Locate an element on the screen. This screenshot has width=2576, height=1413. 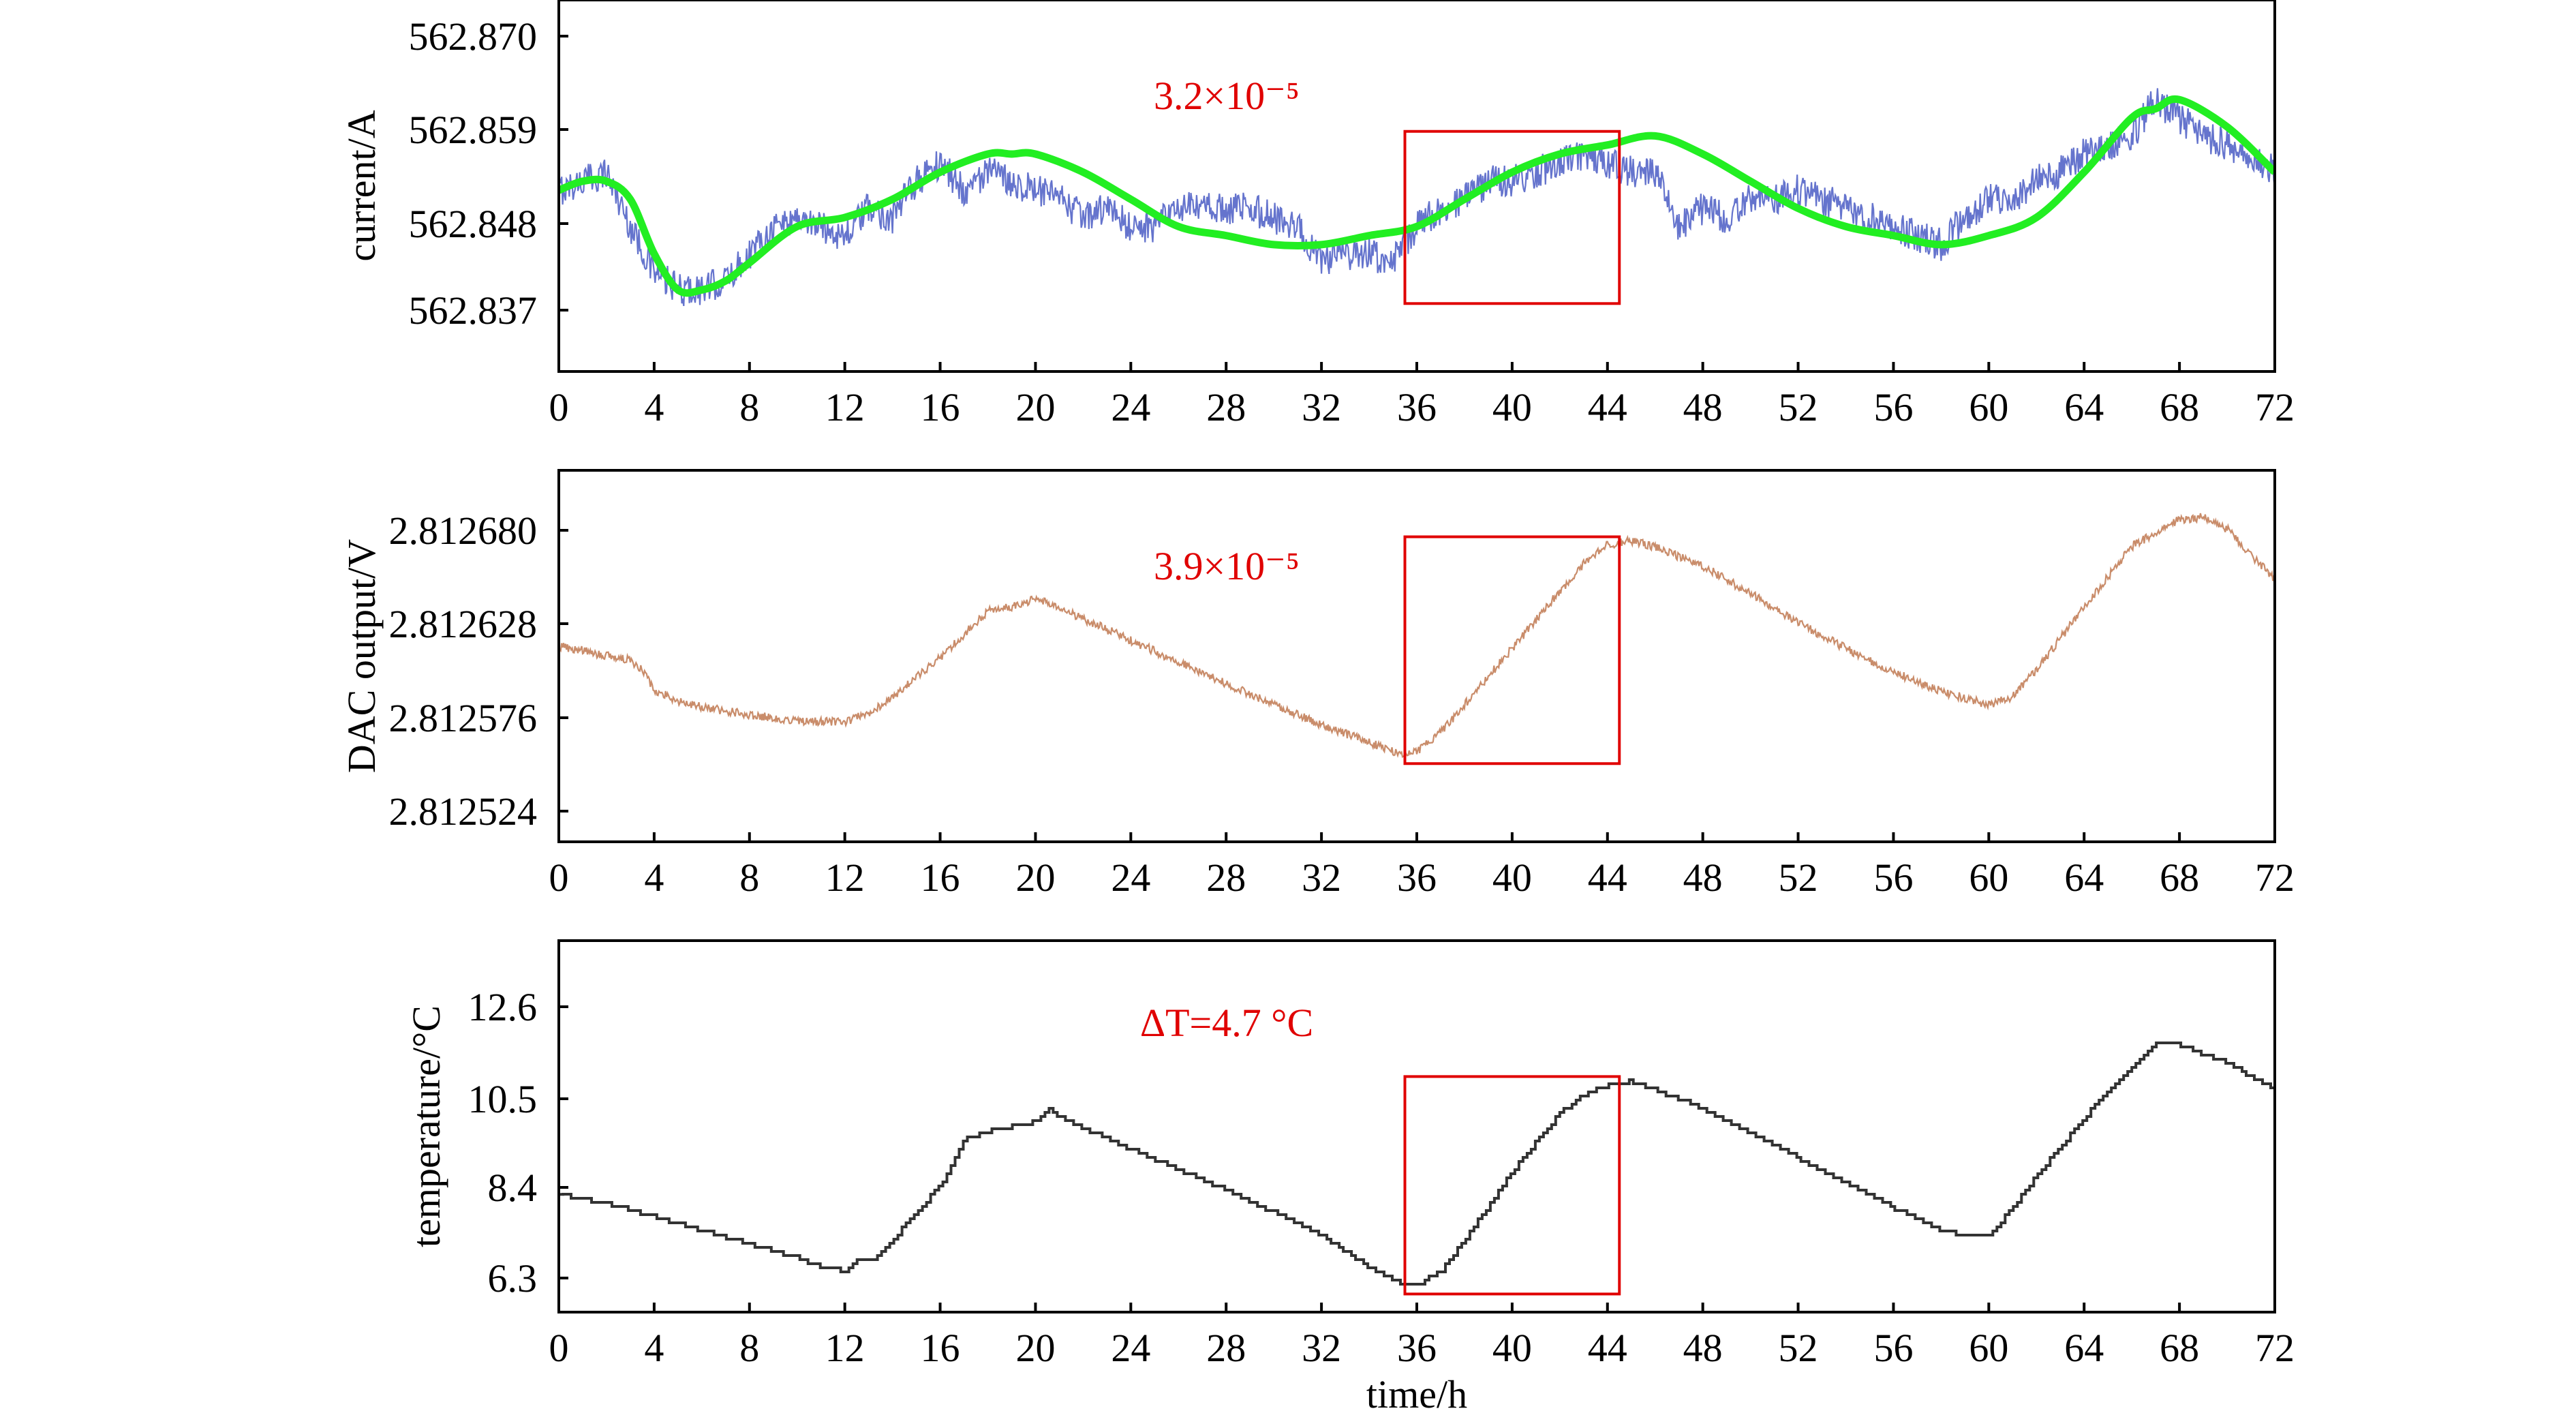
y-tick-label: 562.837 is located at coordinates (474, 310).